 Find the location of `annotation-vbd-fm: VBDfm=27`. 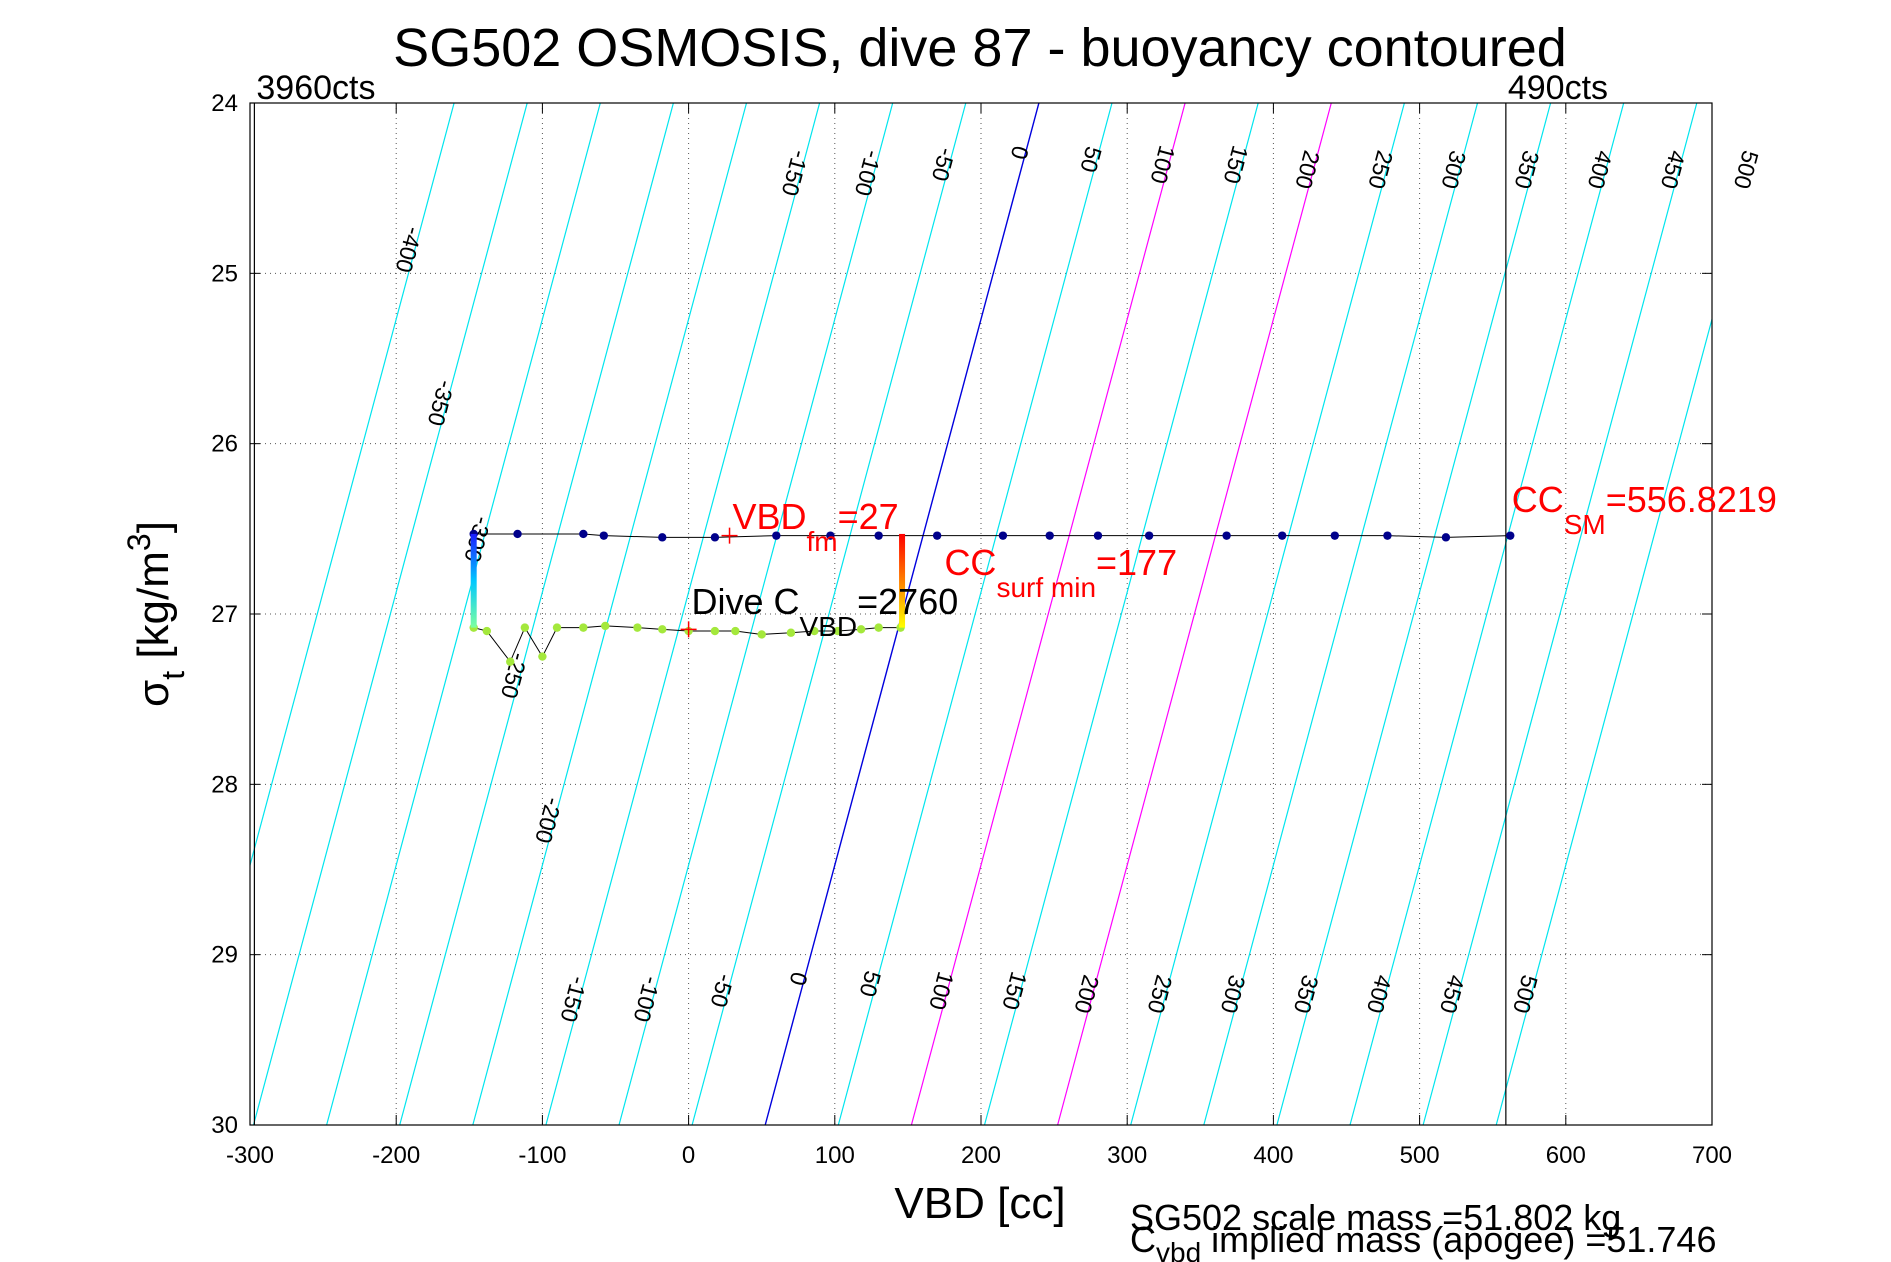

annotation-vbd-fm: VBDfm=27 is located at coordinates (815, 526).